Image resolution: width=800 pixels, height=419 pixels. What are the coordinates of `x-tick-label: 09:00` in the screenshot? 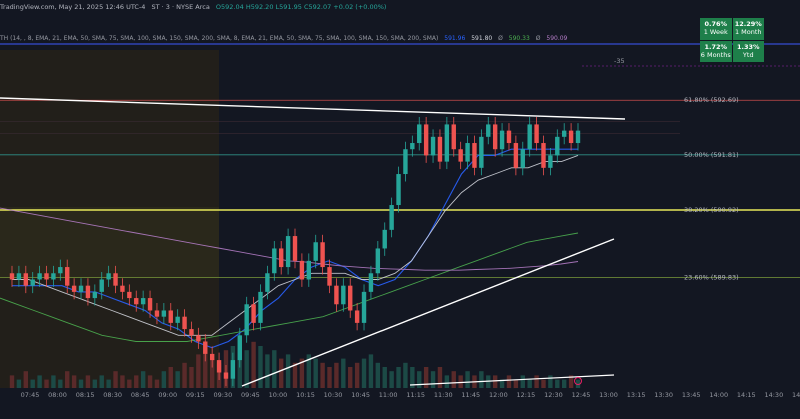 It's located at (167, 395).